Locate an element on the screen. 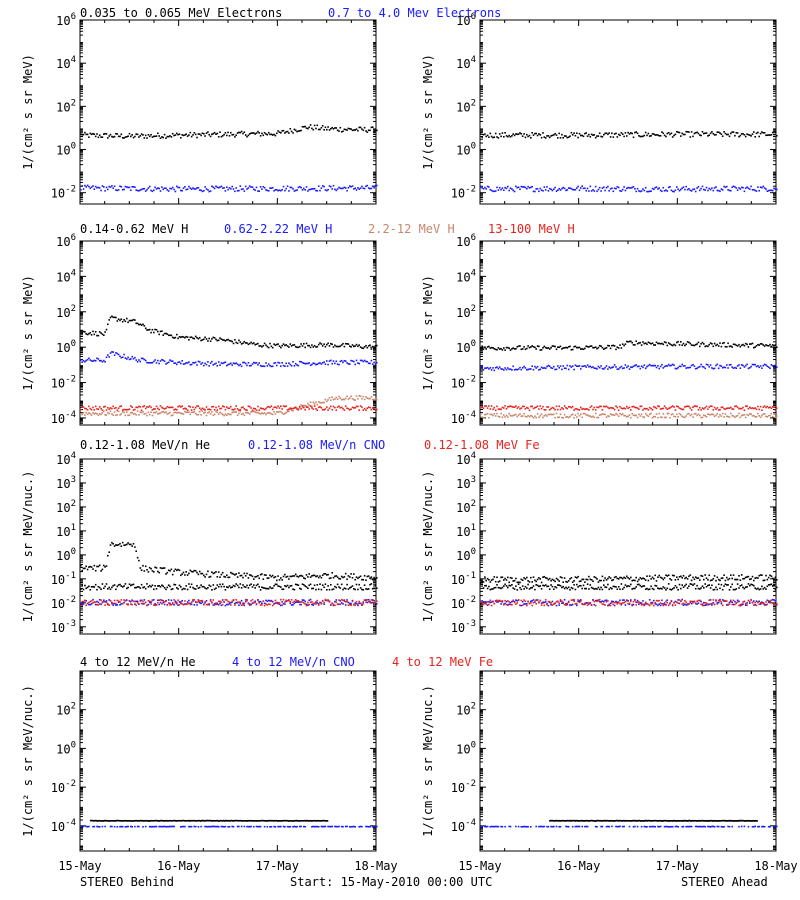 The image size is (800, 900). series-header-label: 0.035 to 0.065 MeV Electrons is located at coordinates (181, 13).